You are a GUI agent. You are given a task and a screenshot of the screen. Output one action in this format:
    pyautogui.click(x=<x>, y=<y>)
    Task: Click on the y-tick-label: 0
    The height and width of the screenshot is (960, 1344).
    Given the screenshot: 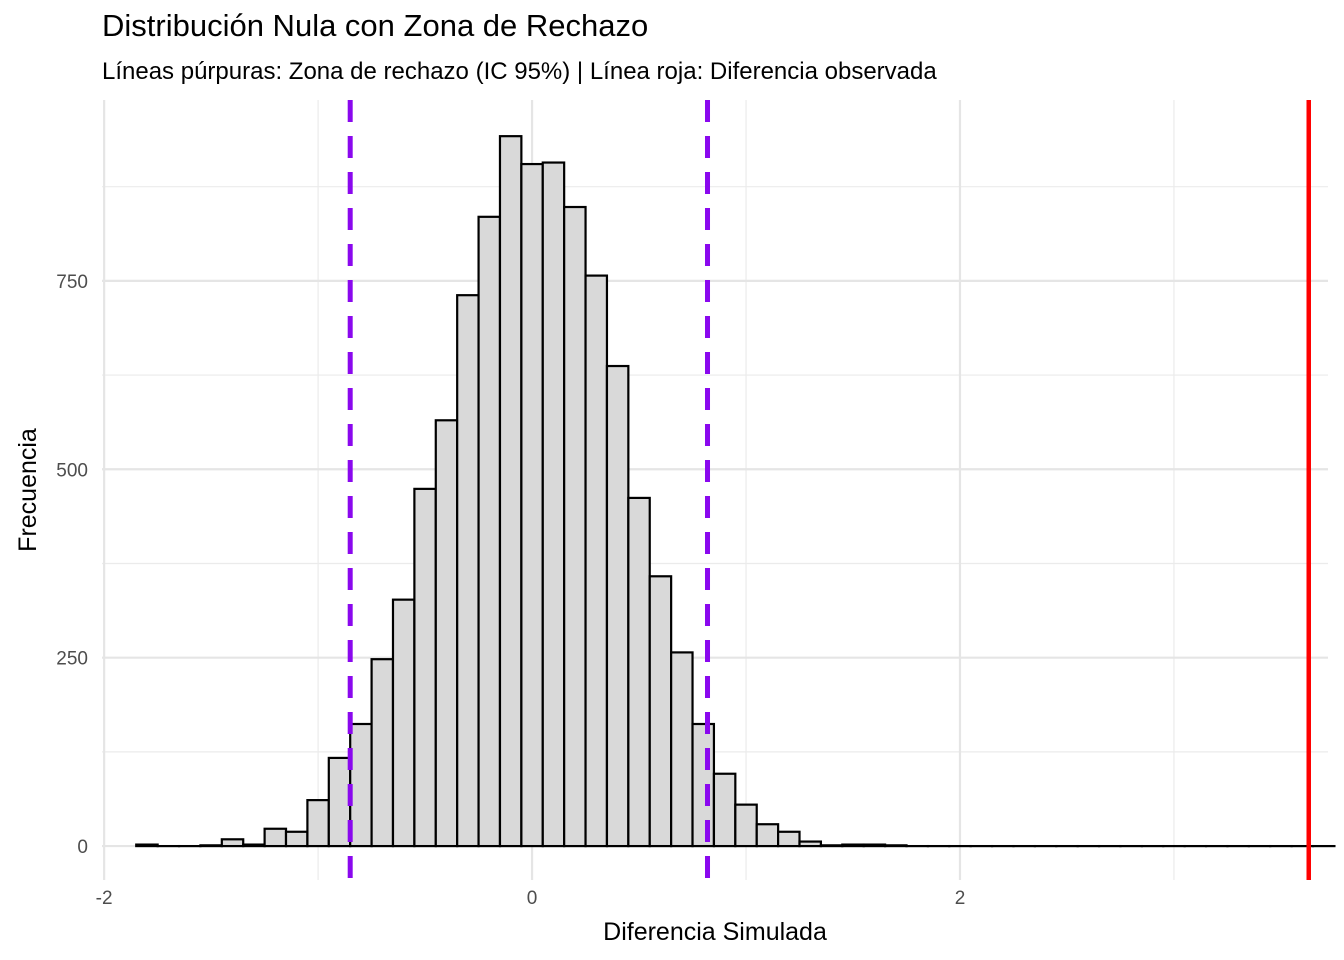 What is the action you would take?
    pyautogui.click(x=82, y=847)
    